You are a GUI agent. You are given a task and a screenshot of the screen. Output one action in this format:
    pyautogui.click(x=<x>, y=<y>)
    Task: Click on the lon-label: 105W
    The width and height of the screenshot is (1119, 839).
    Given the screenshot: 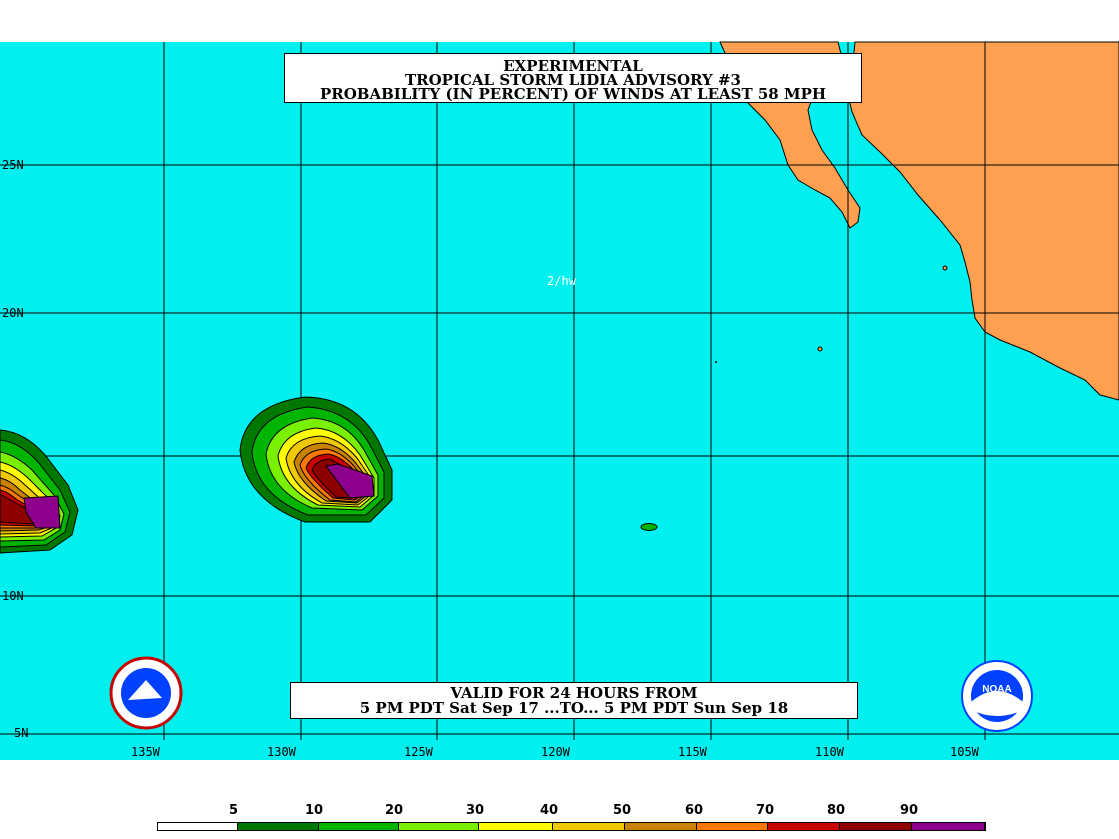 What is the action you would take?
    pyautogui.click(x=964, y=752)
    